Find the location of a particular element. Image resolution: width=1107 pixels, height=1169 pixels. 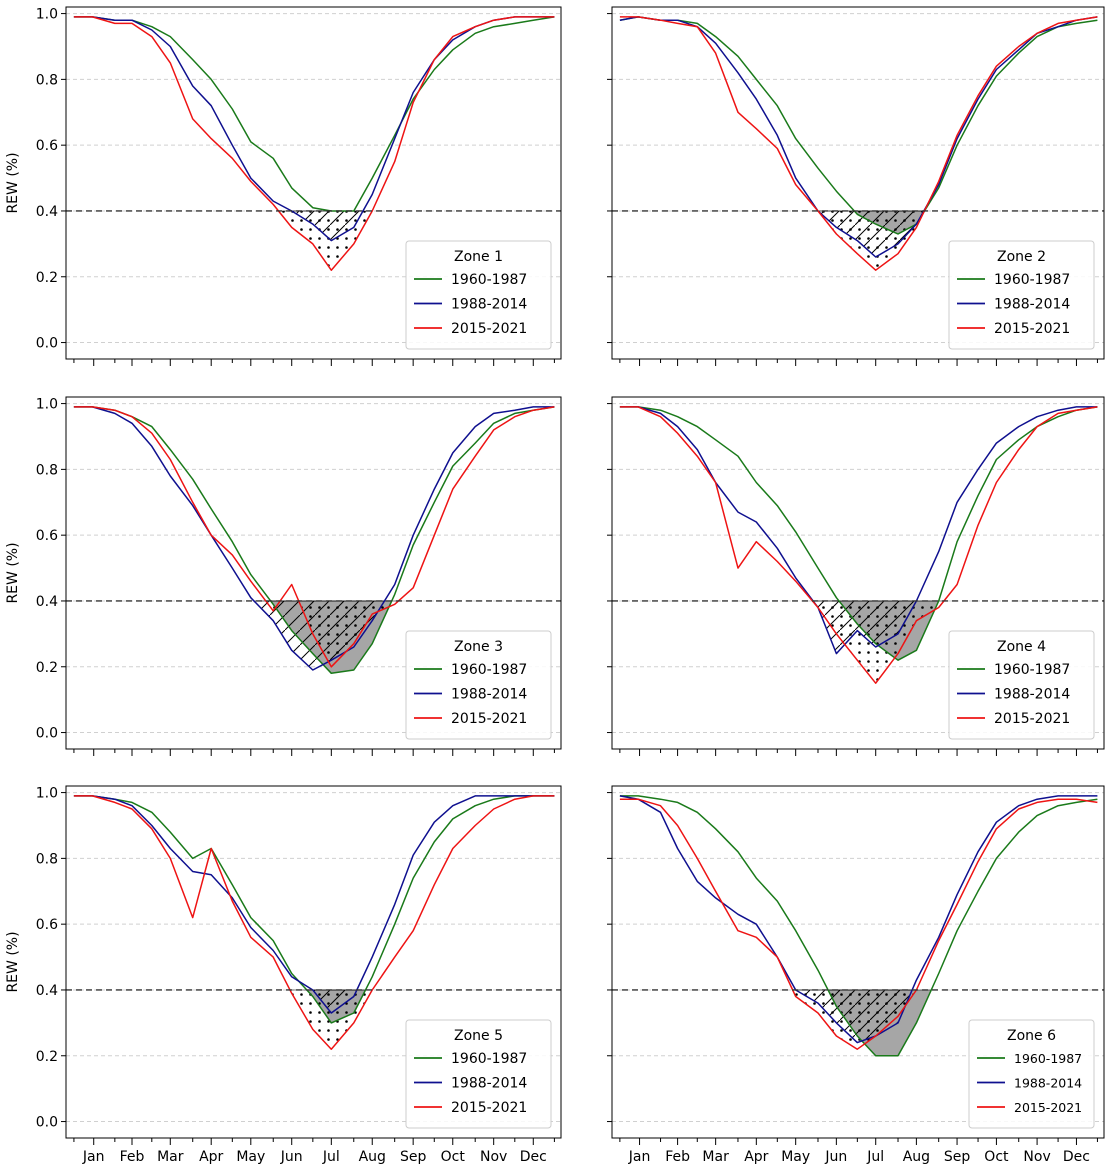

legend: Zone 3 1960-1987 1988-2014 2015-2021 is located at coordinates (478, 685).